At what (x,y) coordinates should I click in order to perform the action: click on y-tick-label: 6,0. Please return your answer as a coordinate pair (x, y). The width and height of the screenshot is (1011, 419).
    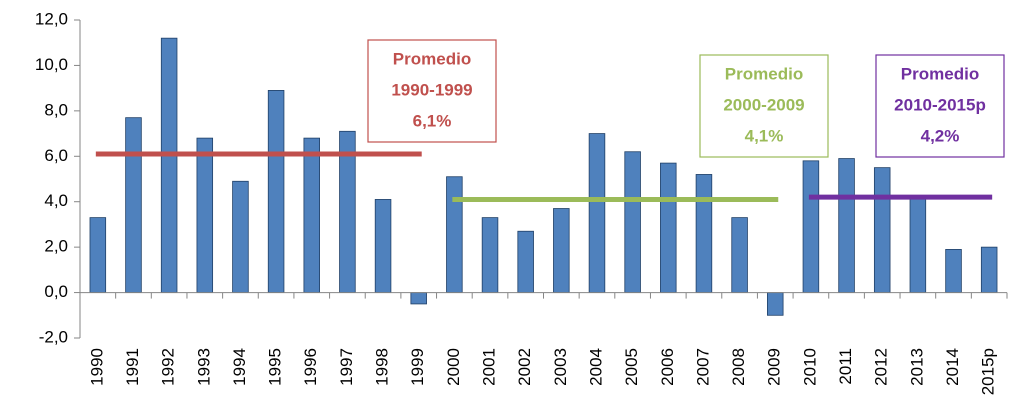
    Looking at the image, I should click on (56, 155).